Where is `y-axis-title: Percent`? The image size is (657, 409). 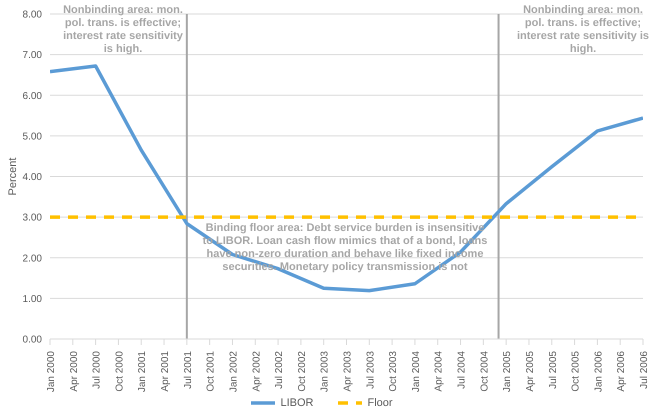 y-axis-title: Percent is located at coordinates (12, 177).